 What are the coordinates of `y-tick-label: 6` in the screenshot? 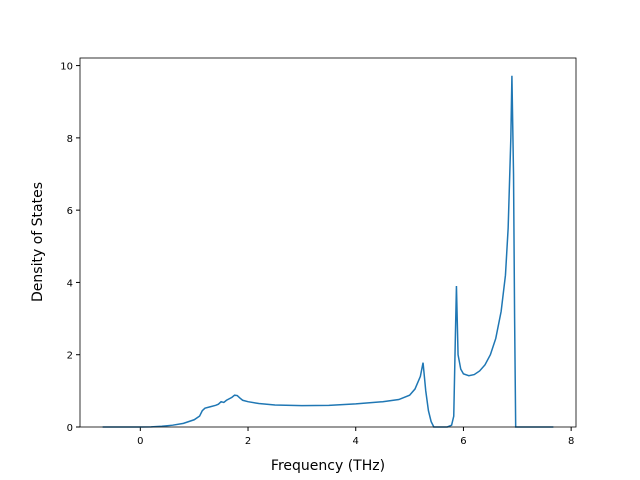 It's located at (70, 211).